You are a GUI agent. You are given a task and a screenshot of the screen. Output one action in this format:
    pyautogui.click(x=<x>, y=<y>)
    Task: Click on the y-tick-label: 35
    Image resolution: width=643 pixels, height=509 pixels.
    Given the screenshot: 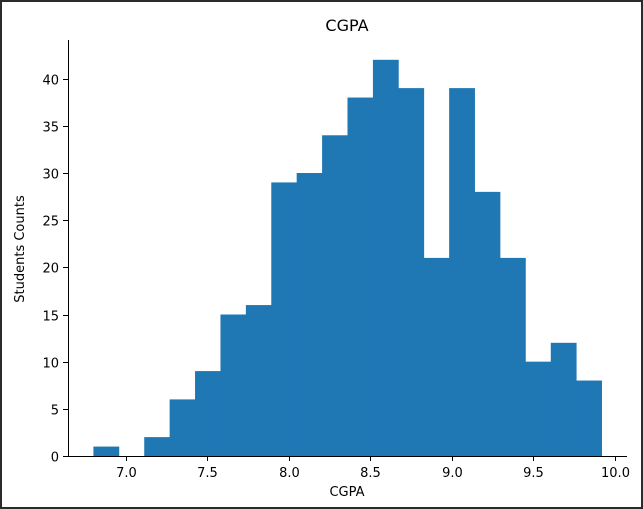 What is the action you would take?
    pyautogui.click(x=50, y=128)
    